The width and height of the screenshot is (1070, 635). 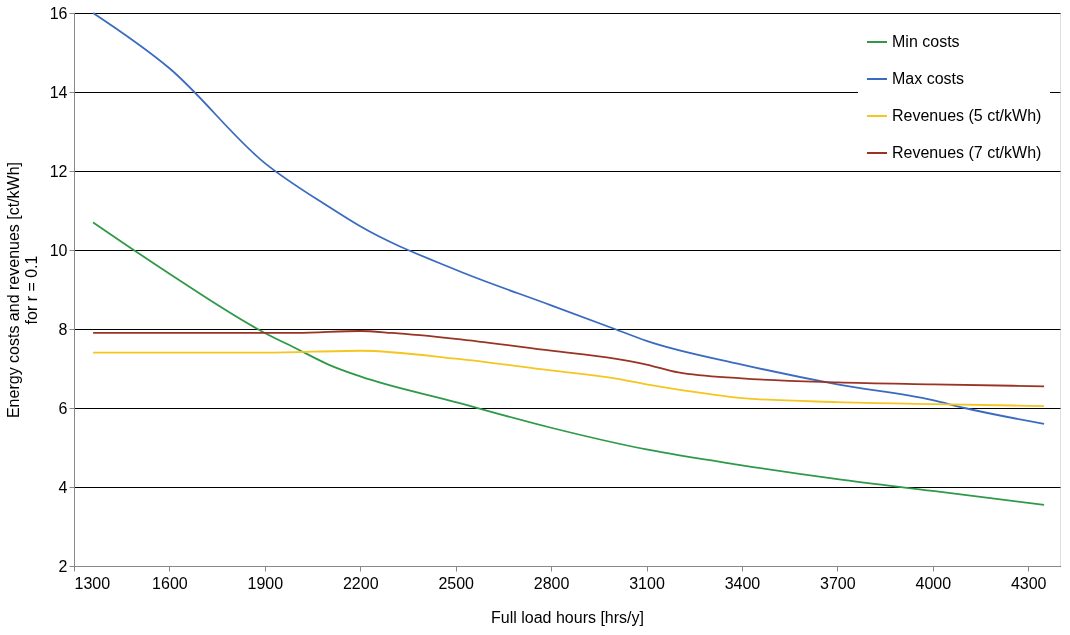 I want to click on x-tick-label: 1900, so click(x=265, y=583).